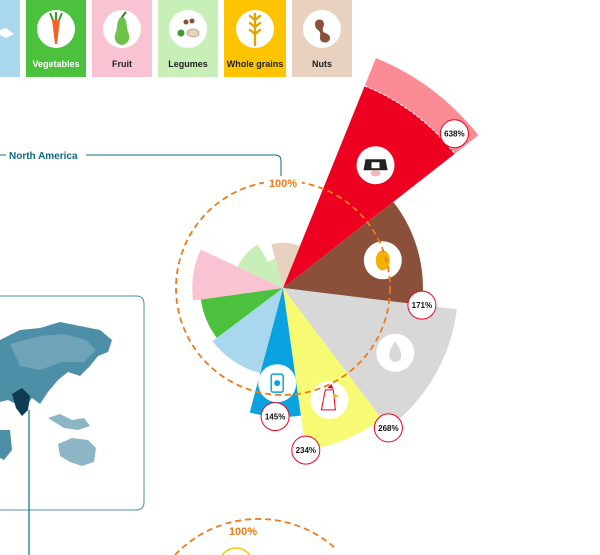  What do you see at coordinates (353, 253) in the screenshot?
I see `sector-eggs` at bounding box center [353, 253].